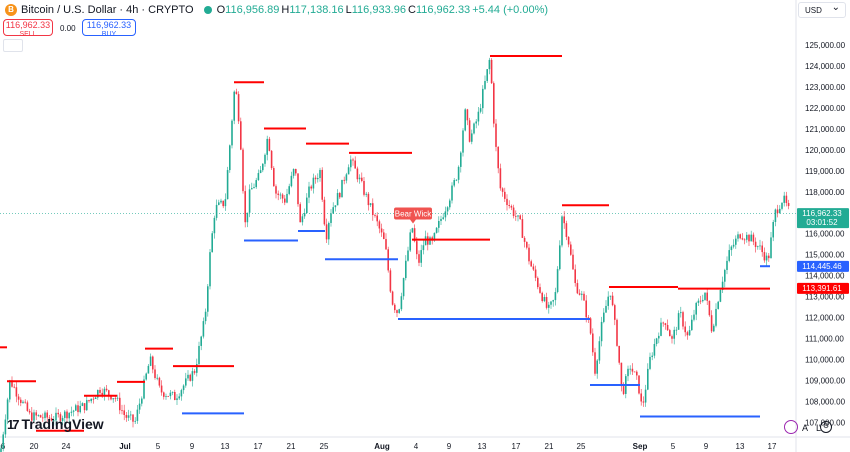 This screenshot has height=452, width=850. Describe the element at coordinates (348, 10) in the screenshot. I see `ohlc-l-label: L` at that location.